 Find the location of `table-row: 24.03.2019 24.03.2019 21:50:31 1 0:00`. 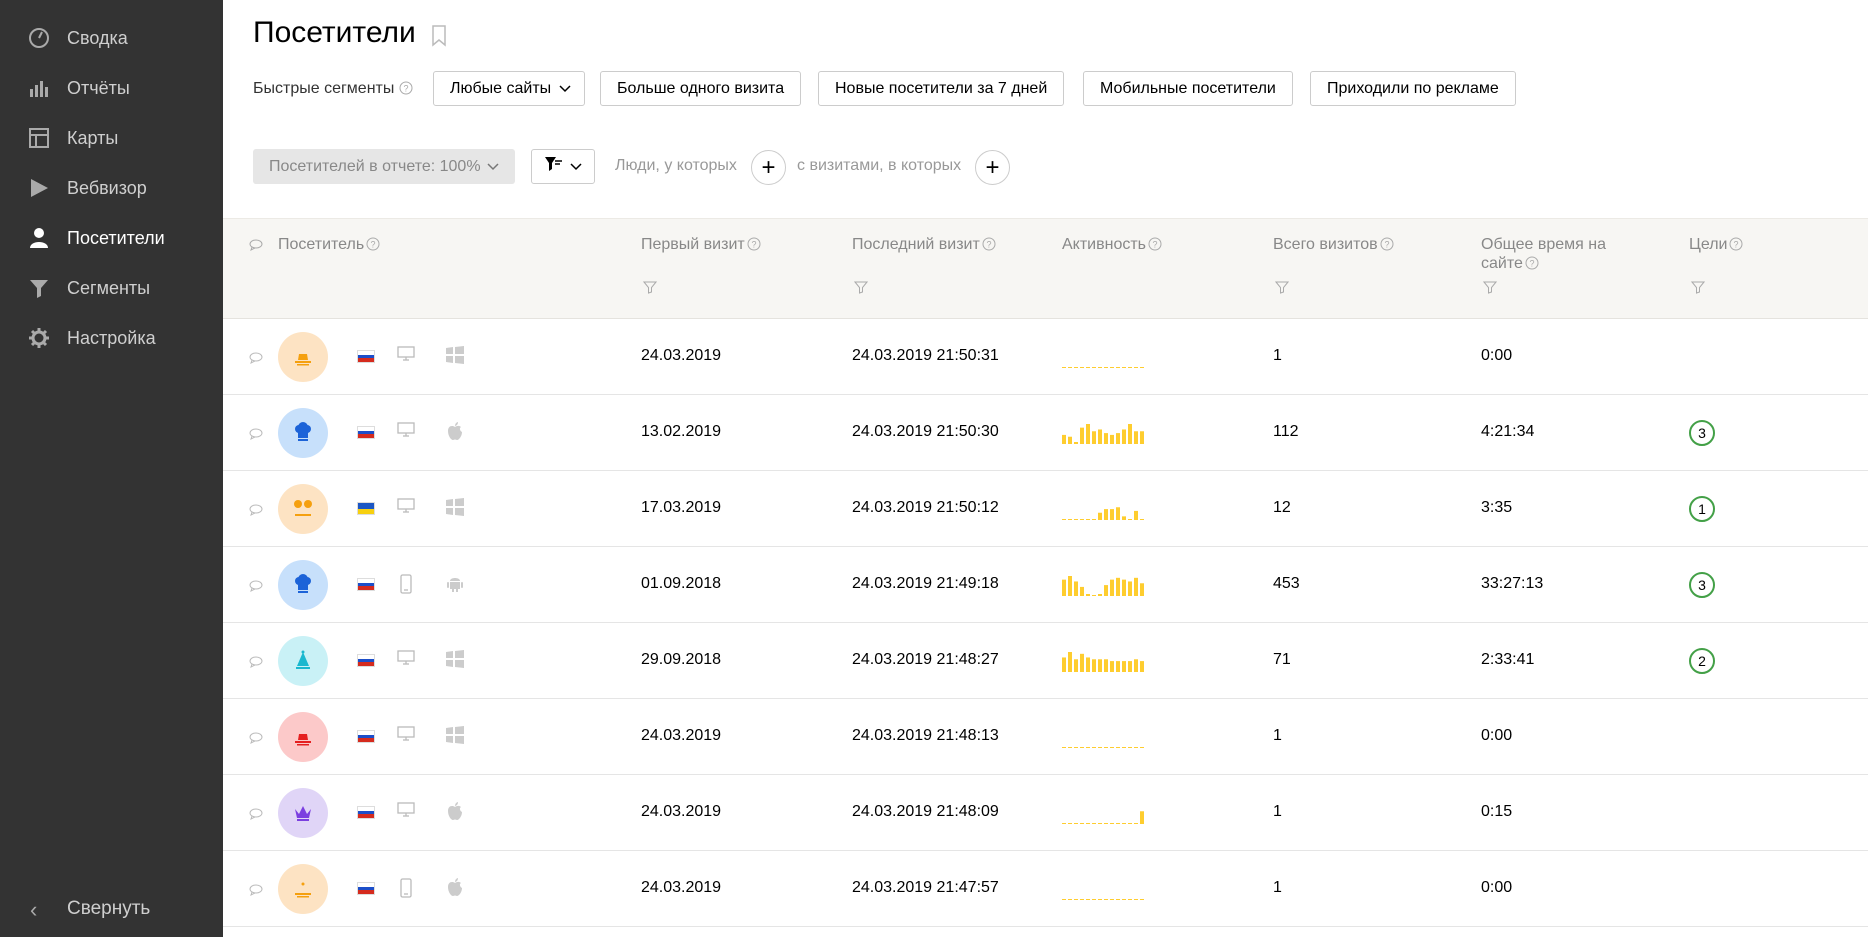

table-row: 24.03.2019 24.03.2019 21:50:31 1 0:00 is located at coordinates (1045, 357).